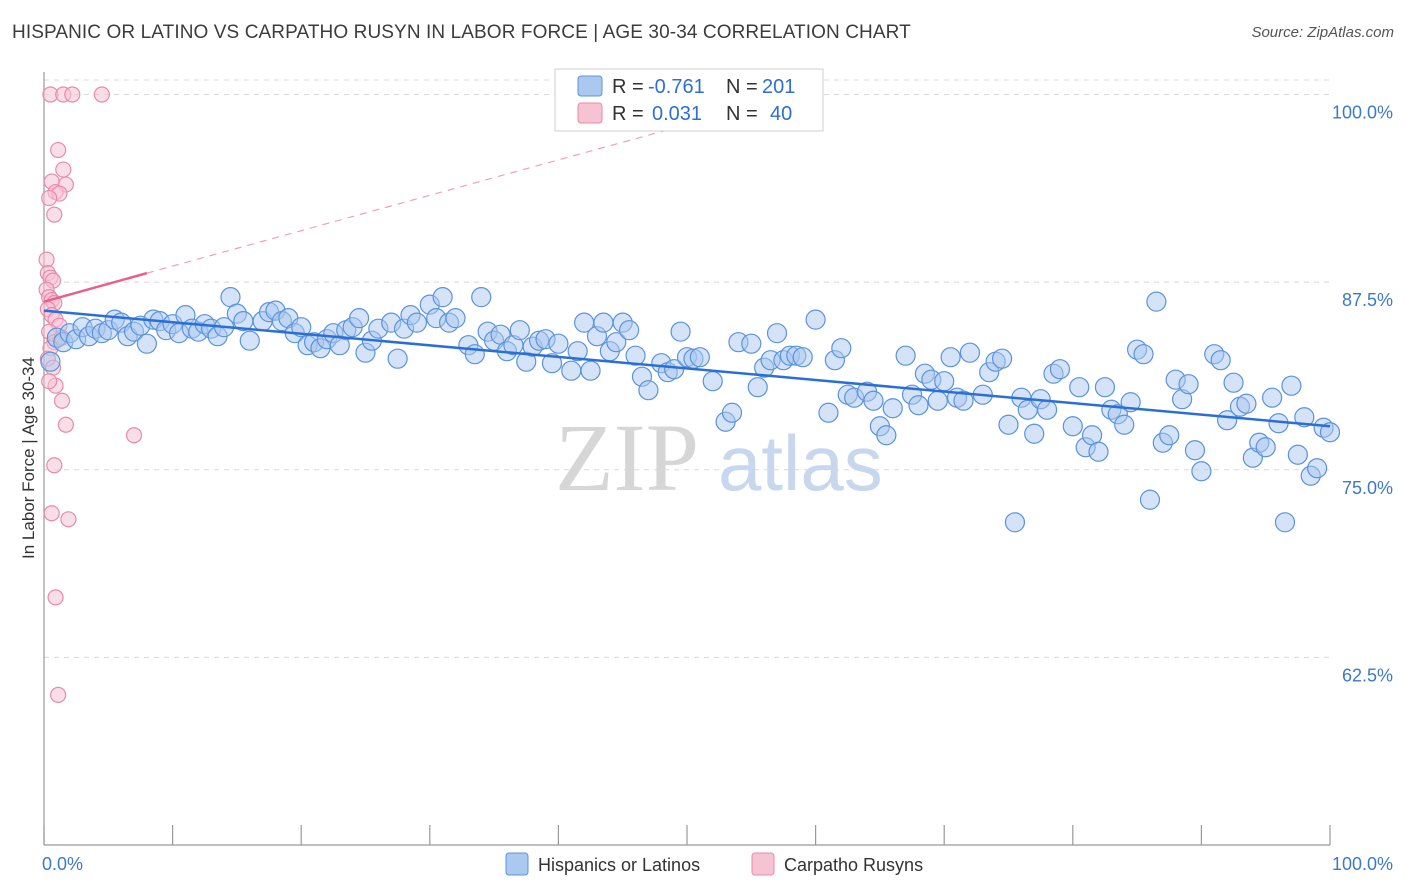  I want to click on trend-line-carpatho, so click(95, 287).